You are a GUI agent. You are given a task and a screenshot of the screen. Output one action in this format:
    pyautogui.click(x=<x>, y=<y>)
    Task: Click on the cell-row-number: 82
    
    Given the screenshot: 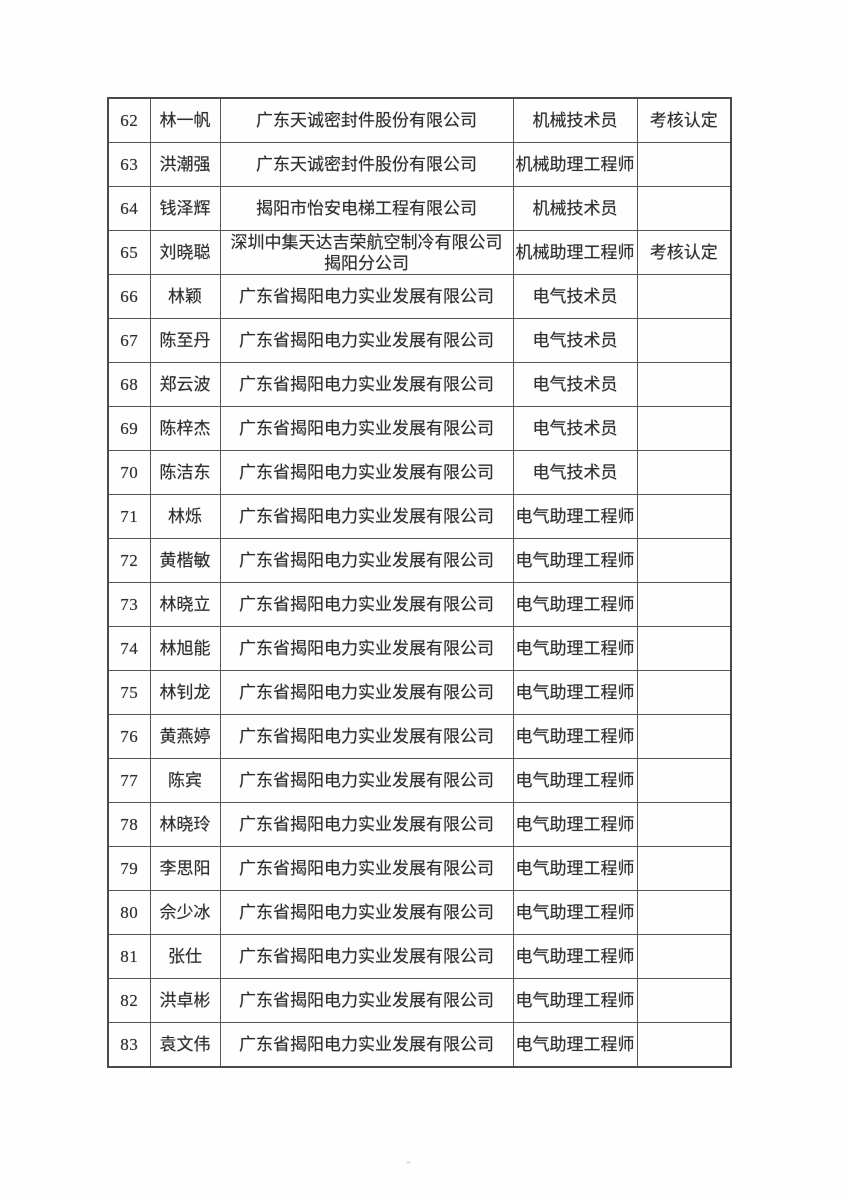 What is the action you would take?
    pyautogui.click(x=129, y=1000)
    